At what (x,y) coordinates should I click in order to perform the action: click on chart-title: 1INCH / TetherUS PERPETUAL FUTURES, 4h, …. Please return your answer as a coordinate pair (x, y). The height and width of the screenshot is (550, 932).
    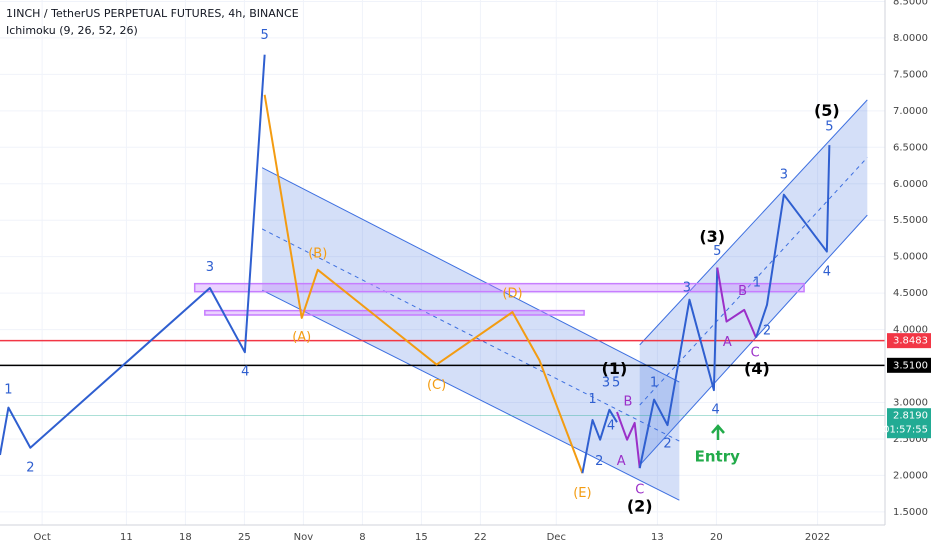
    Looking at the image, I should click on (152, 13).